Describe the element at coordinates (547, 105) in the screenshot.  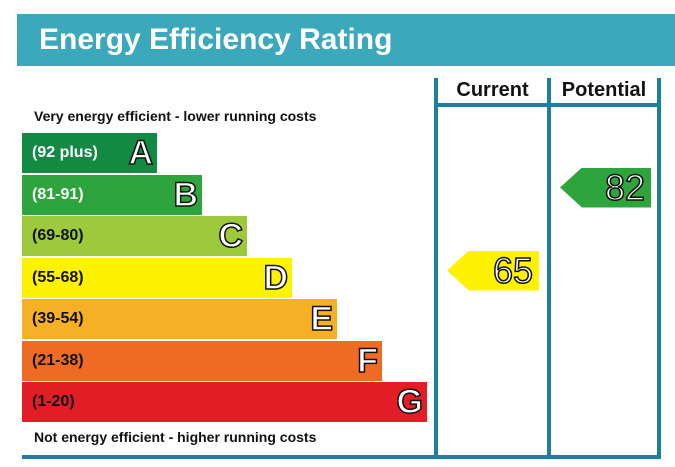
I see `frame-header-line` at that location.